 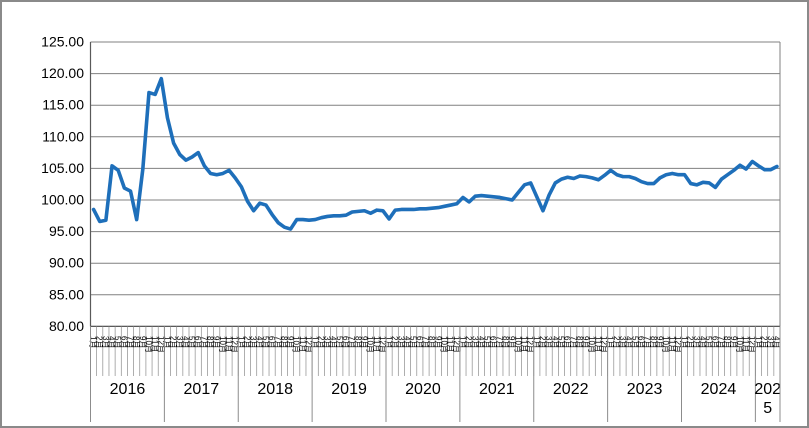 I want to click on x-axis-year-label: 2023, so click(x=645, y=389).